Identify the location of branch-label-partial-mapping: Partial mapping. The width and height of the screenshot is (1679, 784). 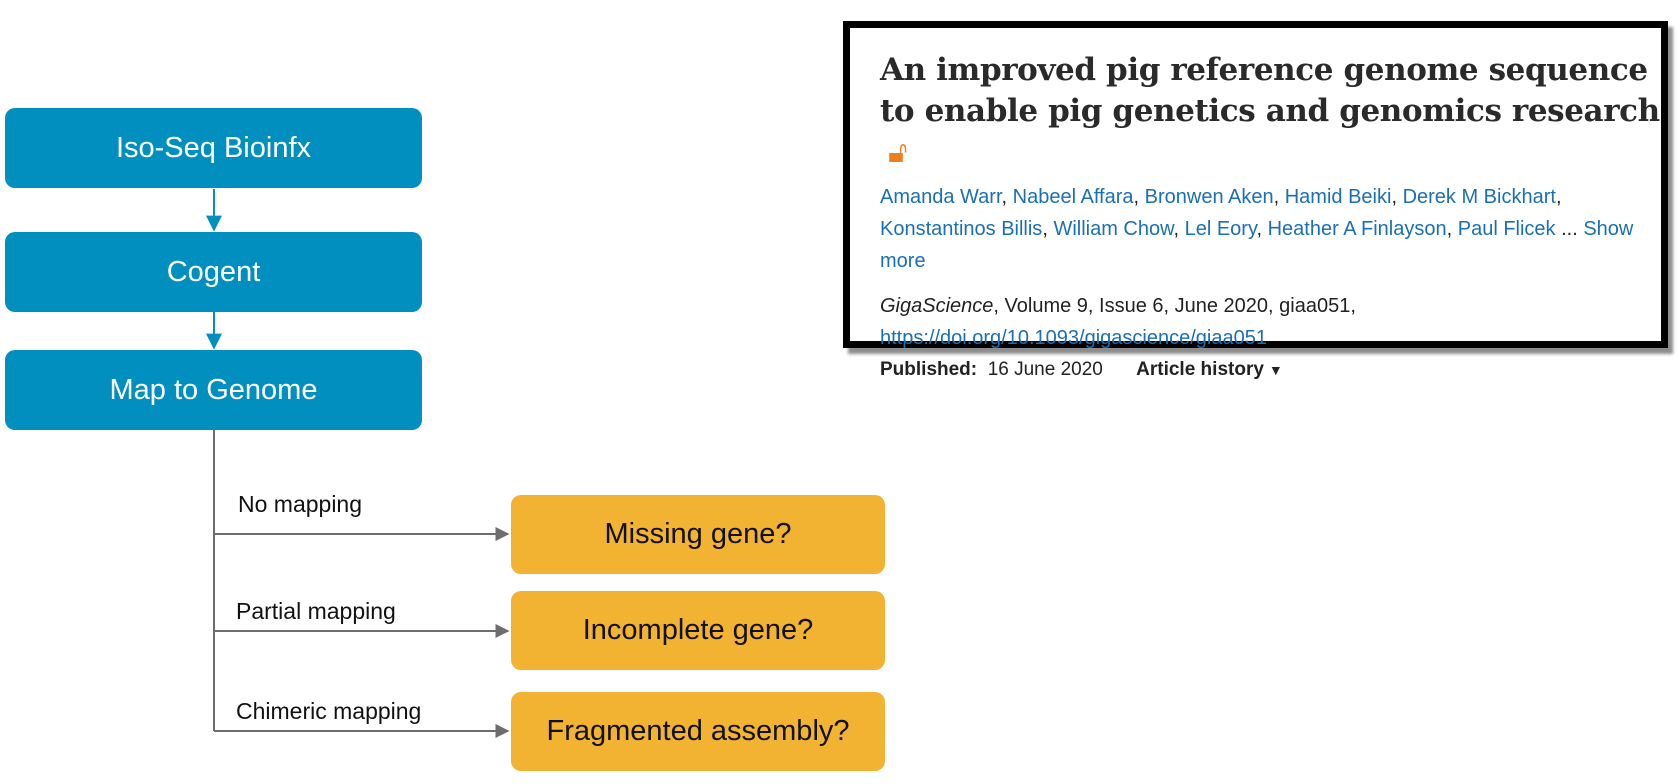
(316, 611).